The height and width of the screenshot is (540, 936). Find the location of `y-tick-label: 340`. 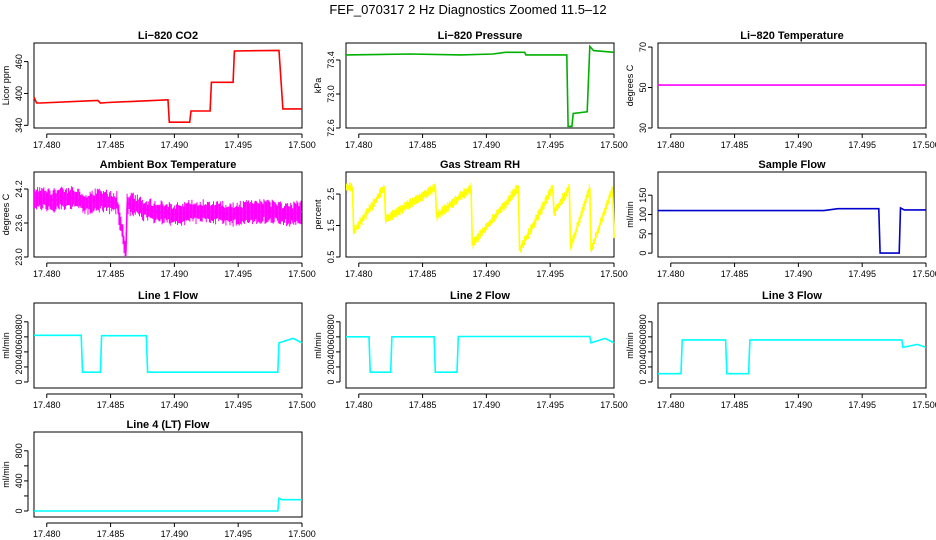

y-tick-label: 340 is located at coordinates (19, 125).